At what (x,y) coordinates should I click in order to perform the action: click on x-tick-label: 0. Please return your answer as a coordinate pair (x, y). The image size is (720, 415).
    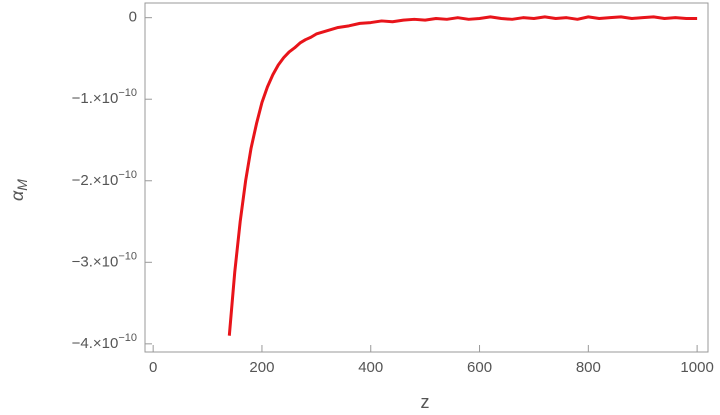
    Looking at the image, I should click on (153, 367).